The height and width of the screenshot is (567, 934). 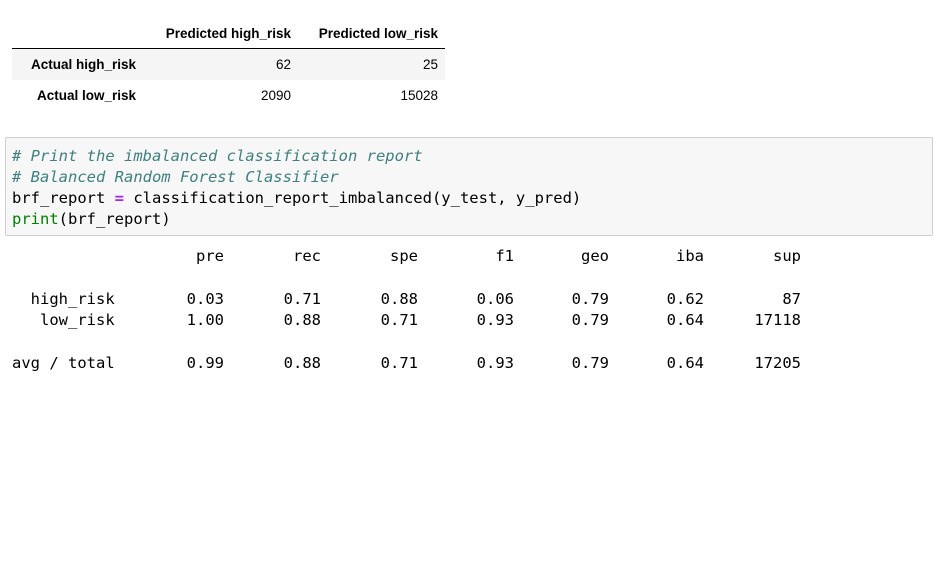 What do you see at coordinates (378, 33) in the screenshot?
I see `column-header: Predicted low_risk` at bounding box center [378, 33].